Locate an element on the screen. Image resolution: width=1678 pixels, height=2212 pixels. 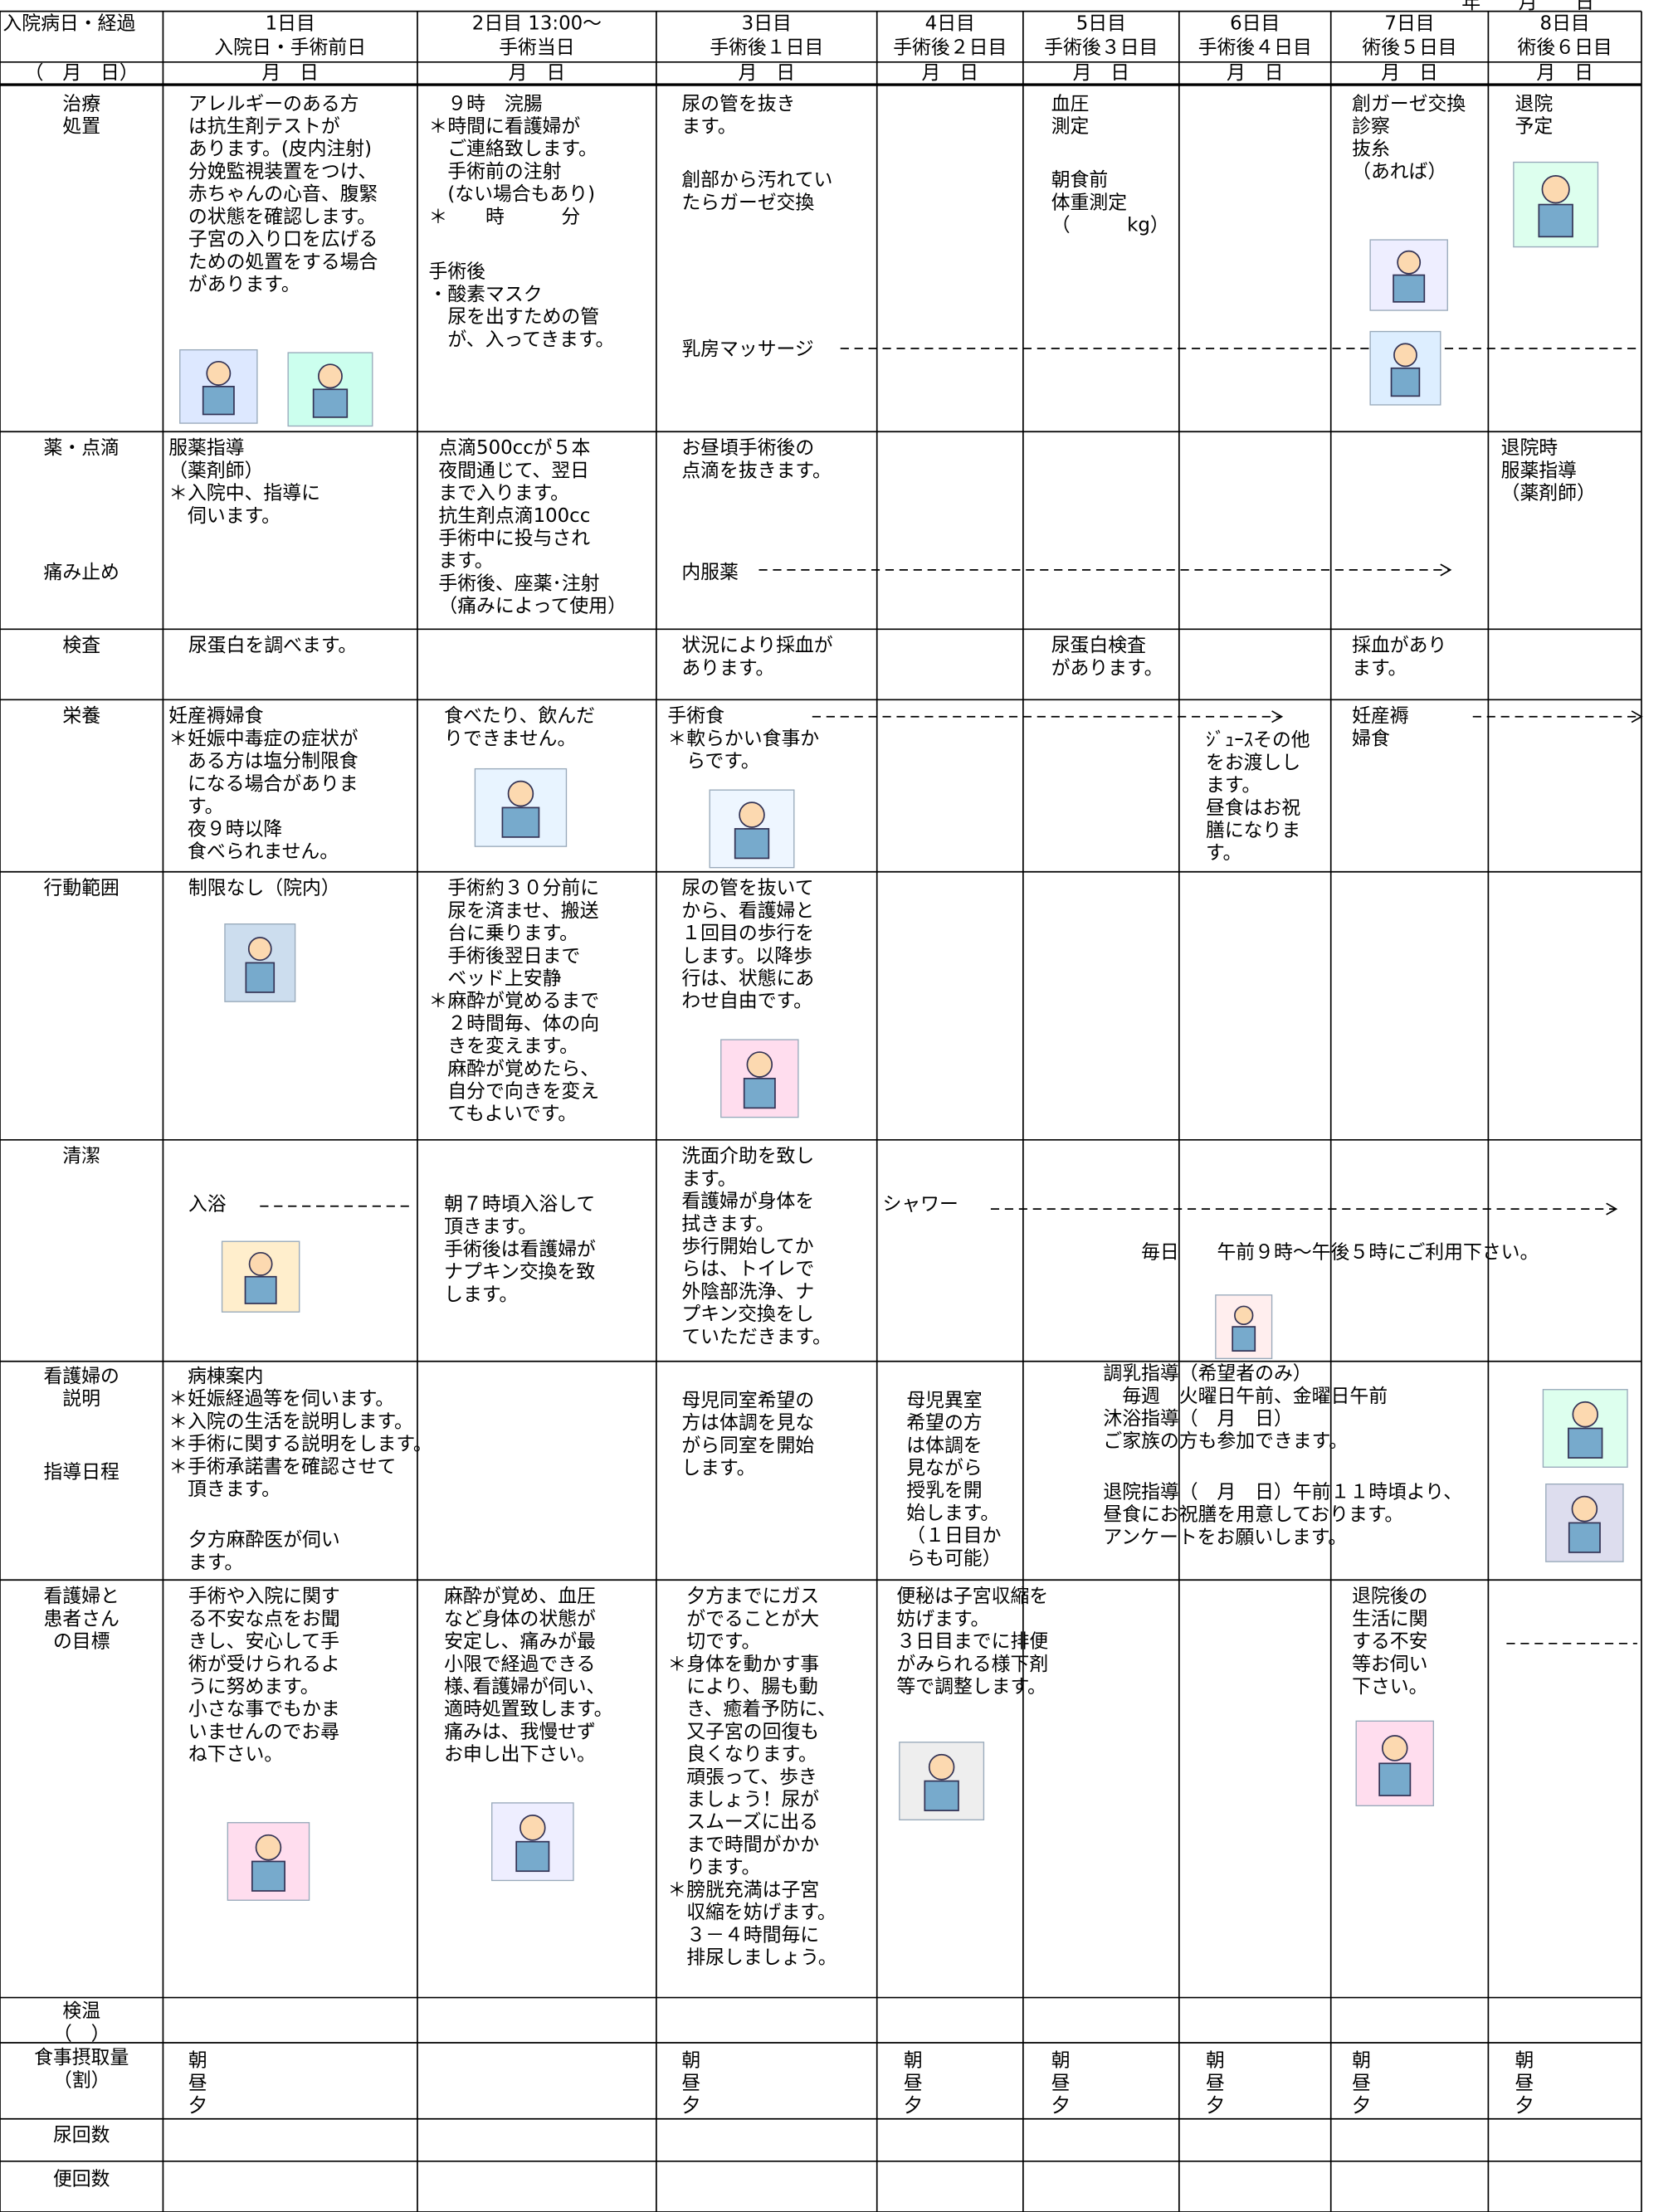
cell-text: 妨げます。 is located at coordinates (943, 1619).